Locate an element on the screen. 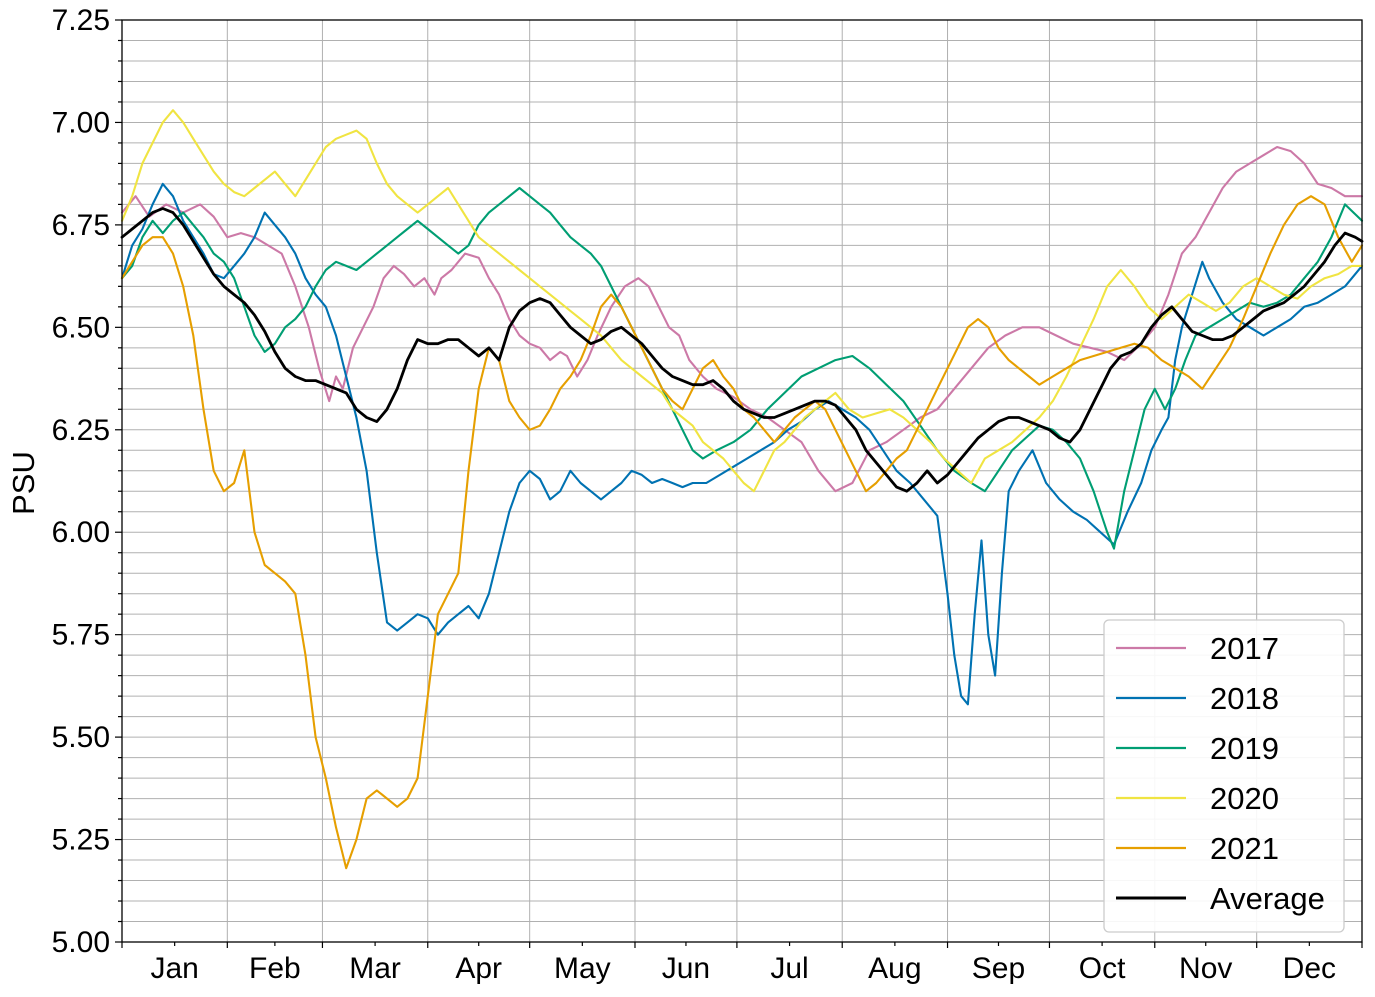 The width and height of the screenshot is (1375, 997). y-tick-label: 7.00 is located at coordinates (81, 122).